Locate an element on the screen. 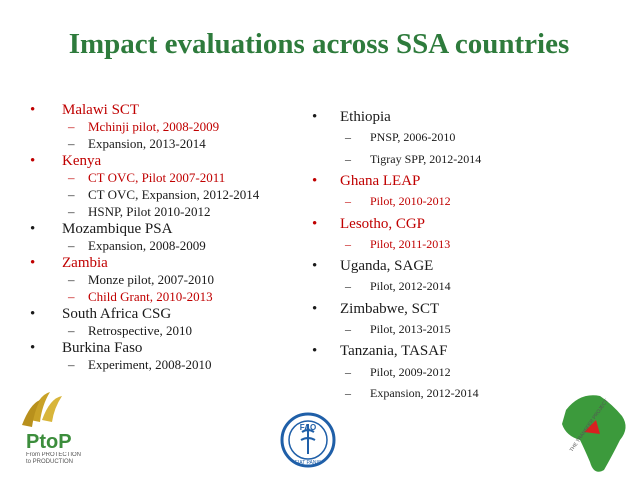  subitem: Pilot, 2011-2013 is located at coordinates (410, 243).